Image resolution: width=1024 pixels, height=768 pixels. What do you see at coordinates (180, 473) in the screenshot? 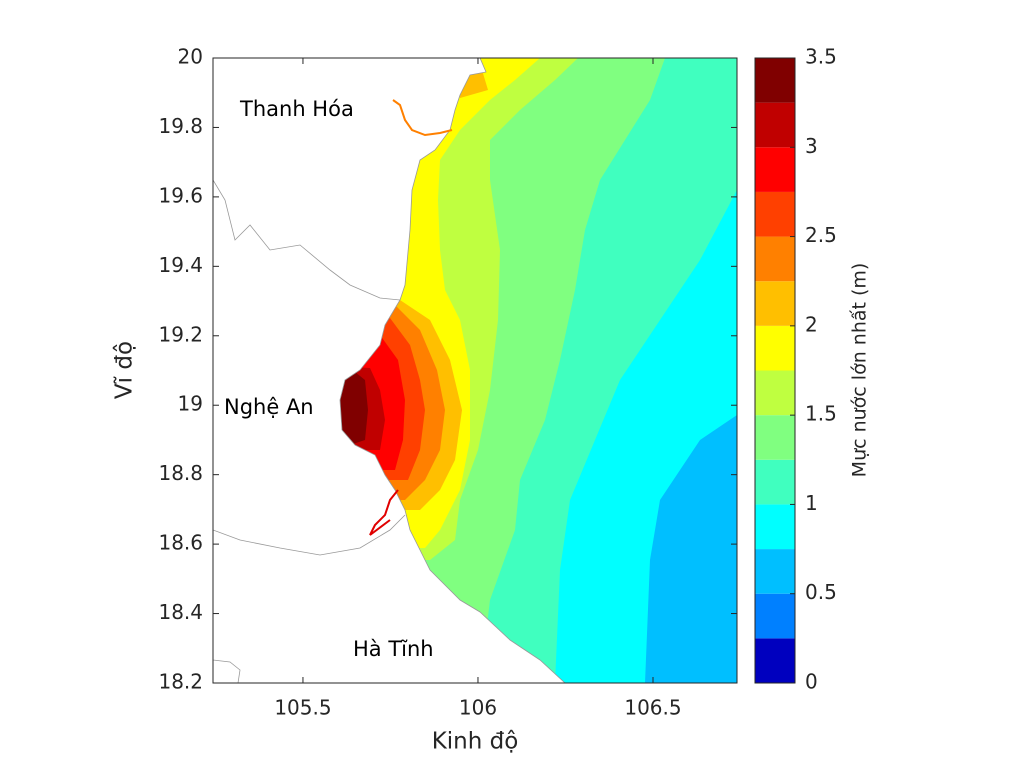
I see `y-tick-label: 18.8` at bounding box center [180, 473].